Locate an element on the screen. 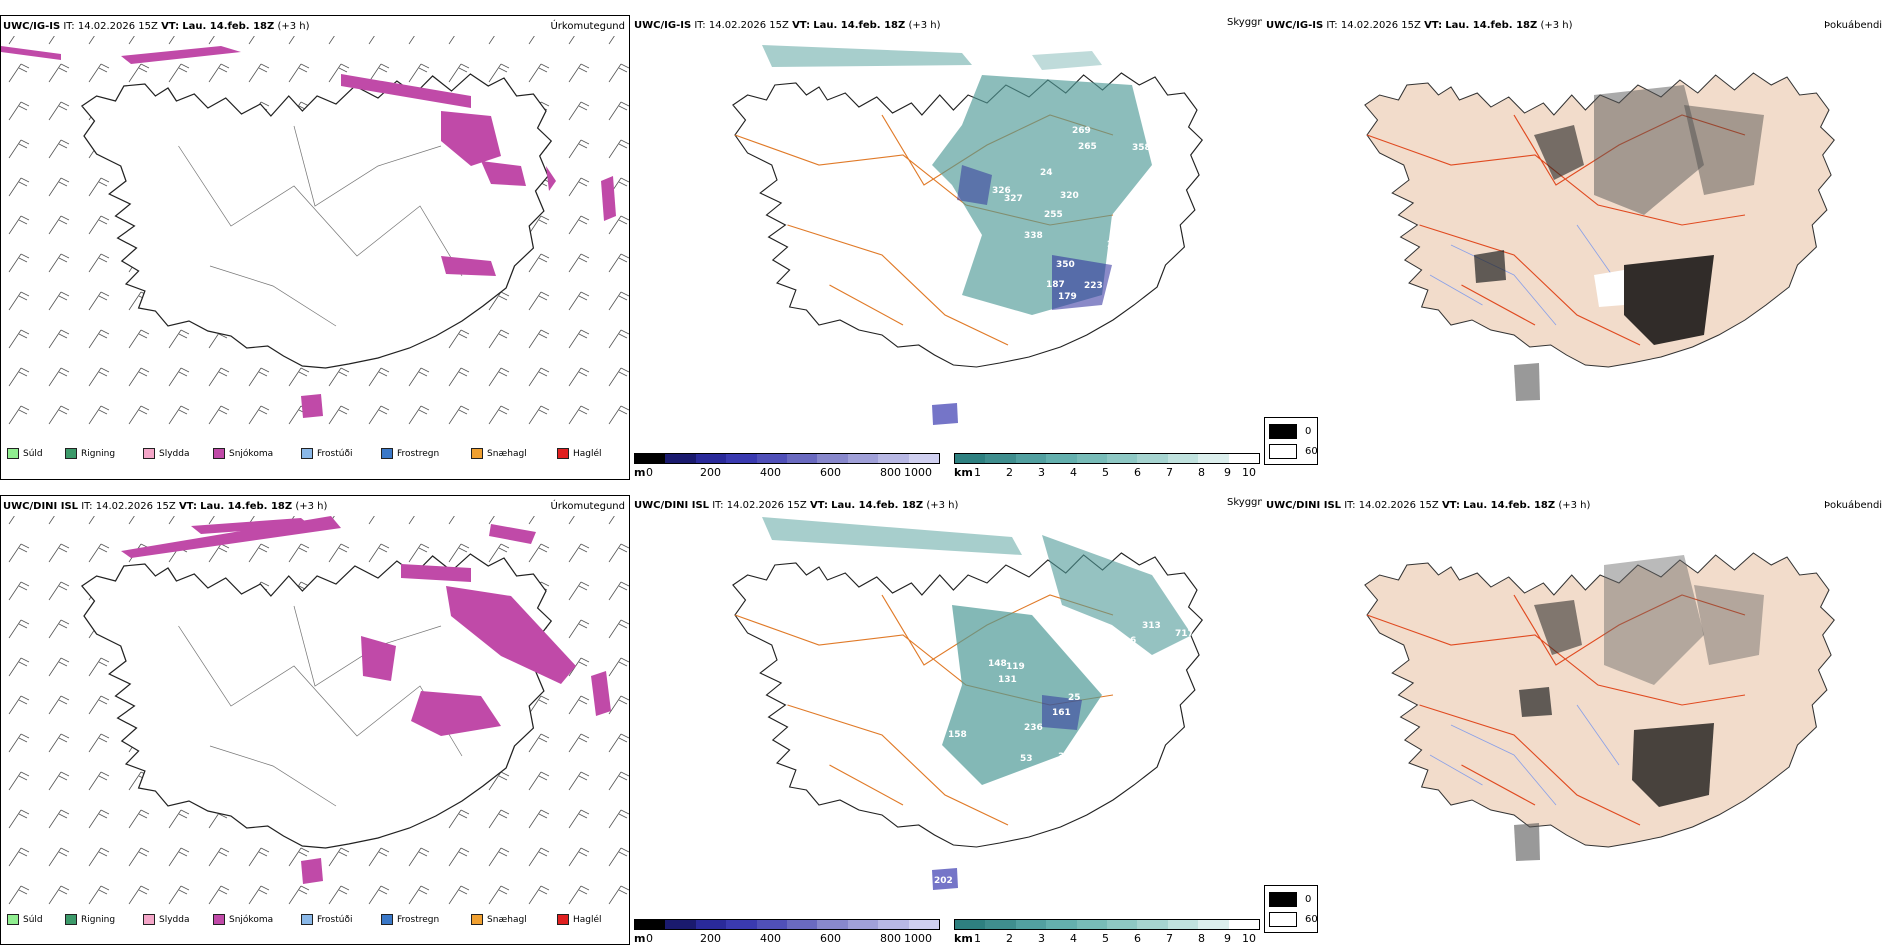  visibility-colorbar-row2: km 1 2 3 4 5 6 7 8 9 10 is located at coordinates (1107, 932).